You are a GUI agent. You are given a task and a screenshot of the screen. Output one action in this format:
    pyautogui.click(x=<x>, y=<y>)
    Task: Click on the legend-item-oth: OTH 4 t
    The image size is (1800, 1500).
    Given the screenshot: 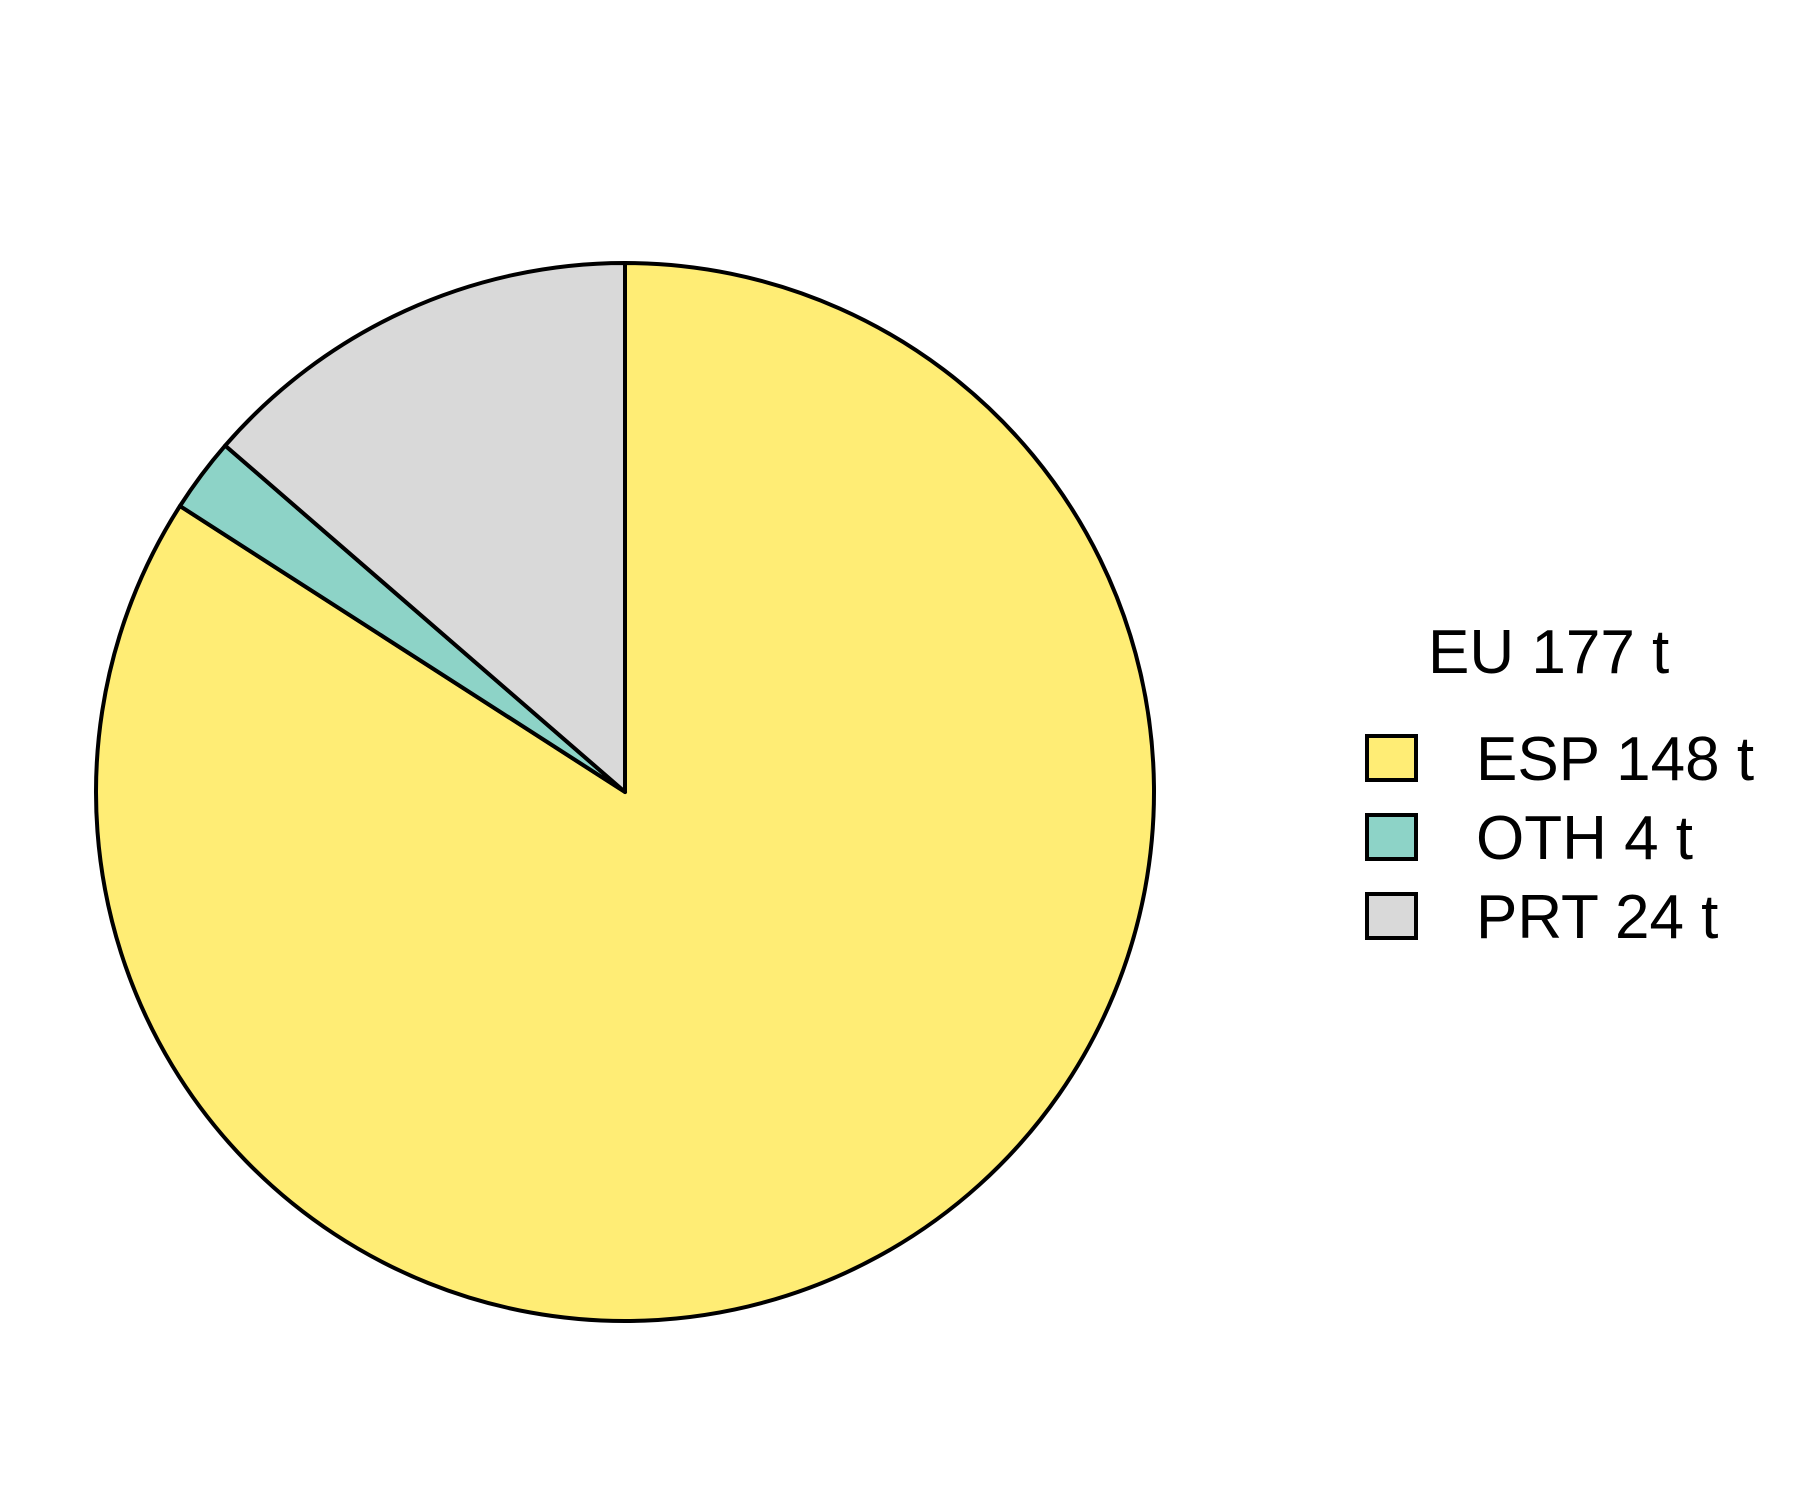 What is the action you would take?
    pyautogui.click(x=1529, y=838)
    